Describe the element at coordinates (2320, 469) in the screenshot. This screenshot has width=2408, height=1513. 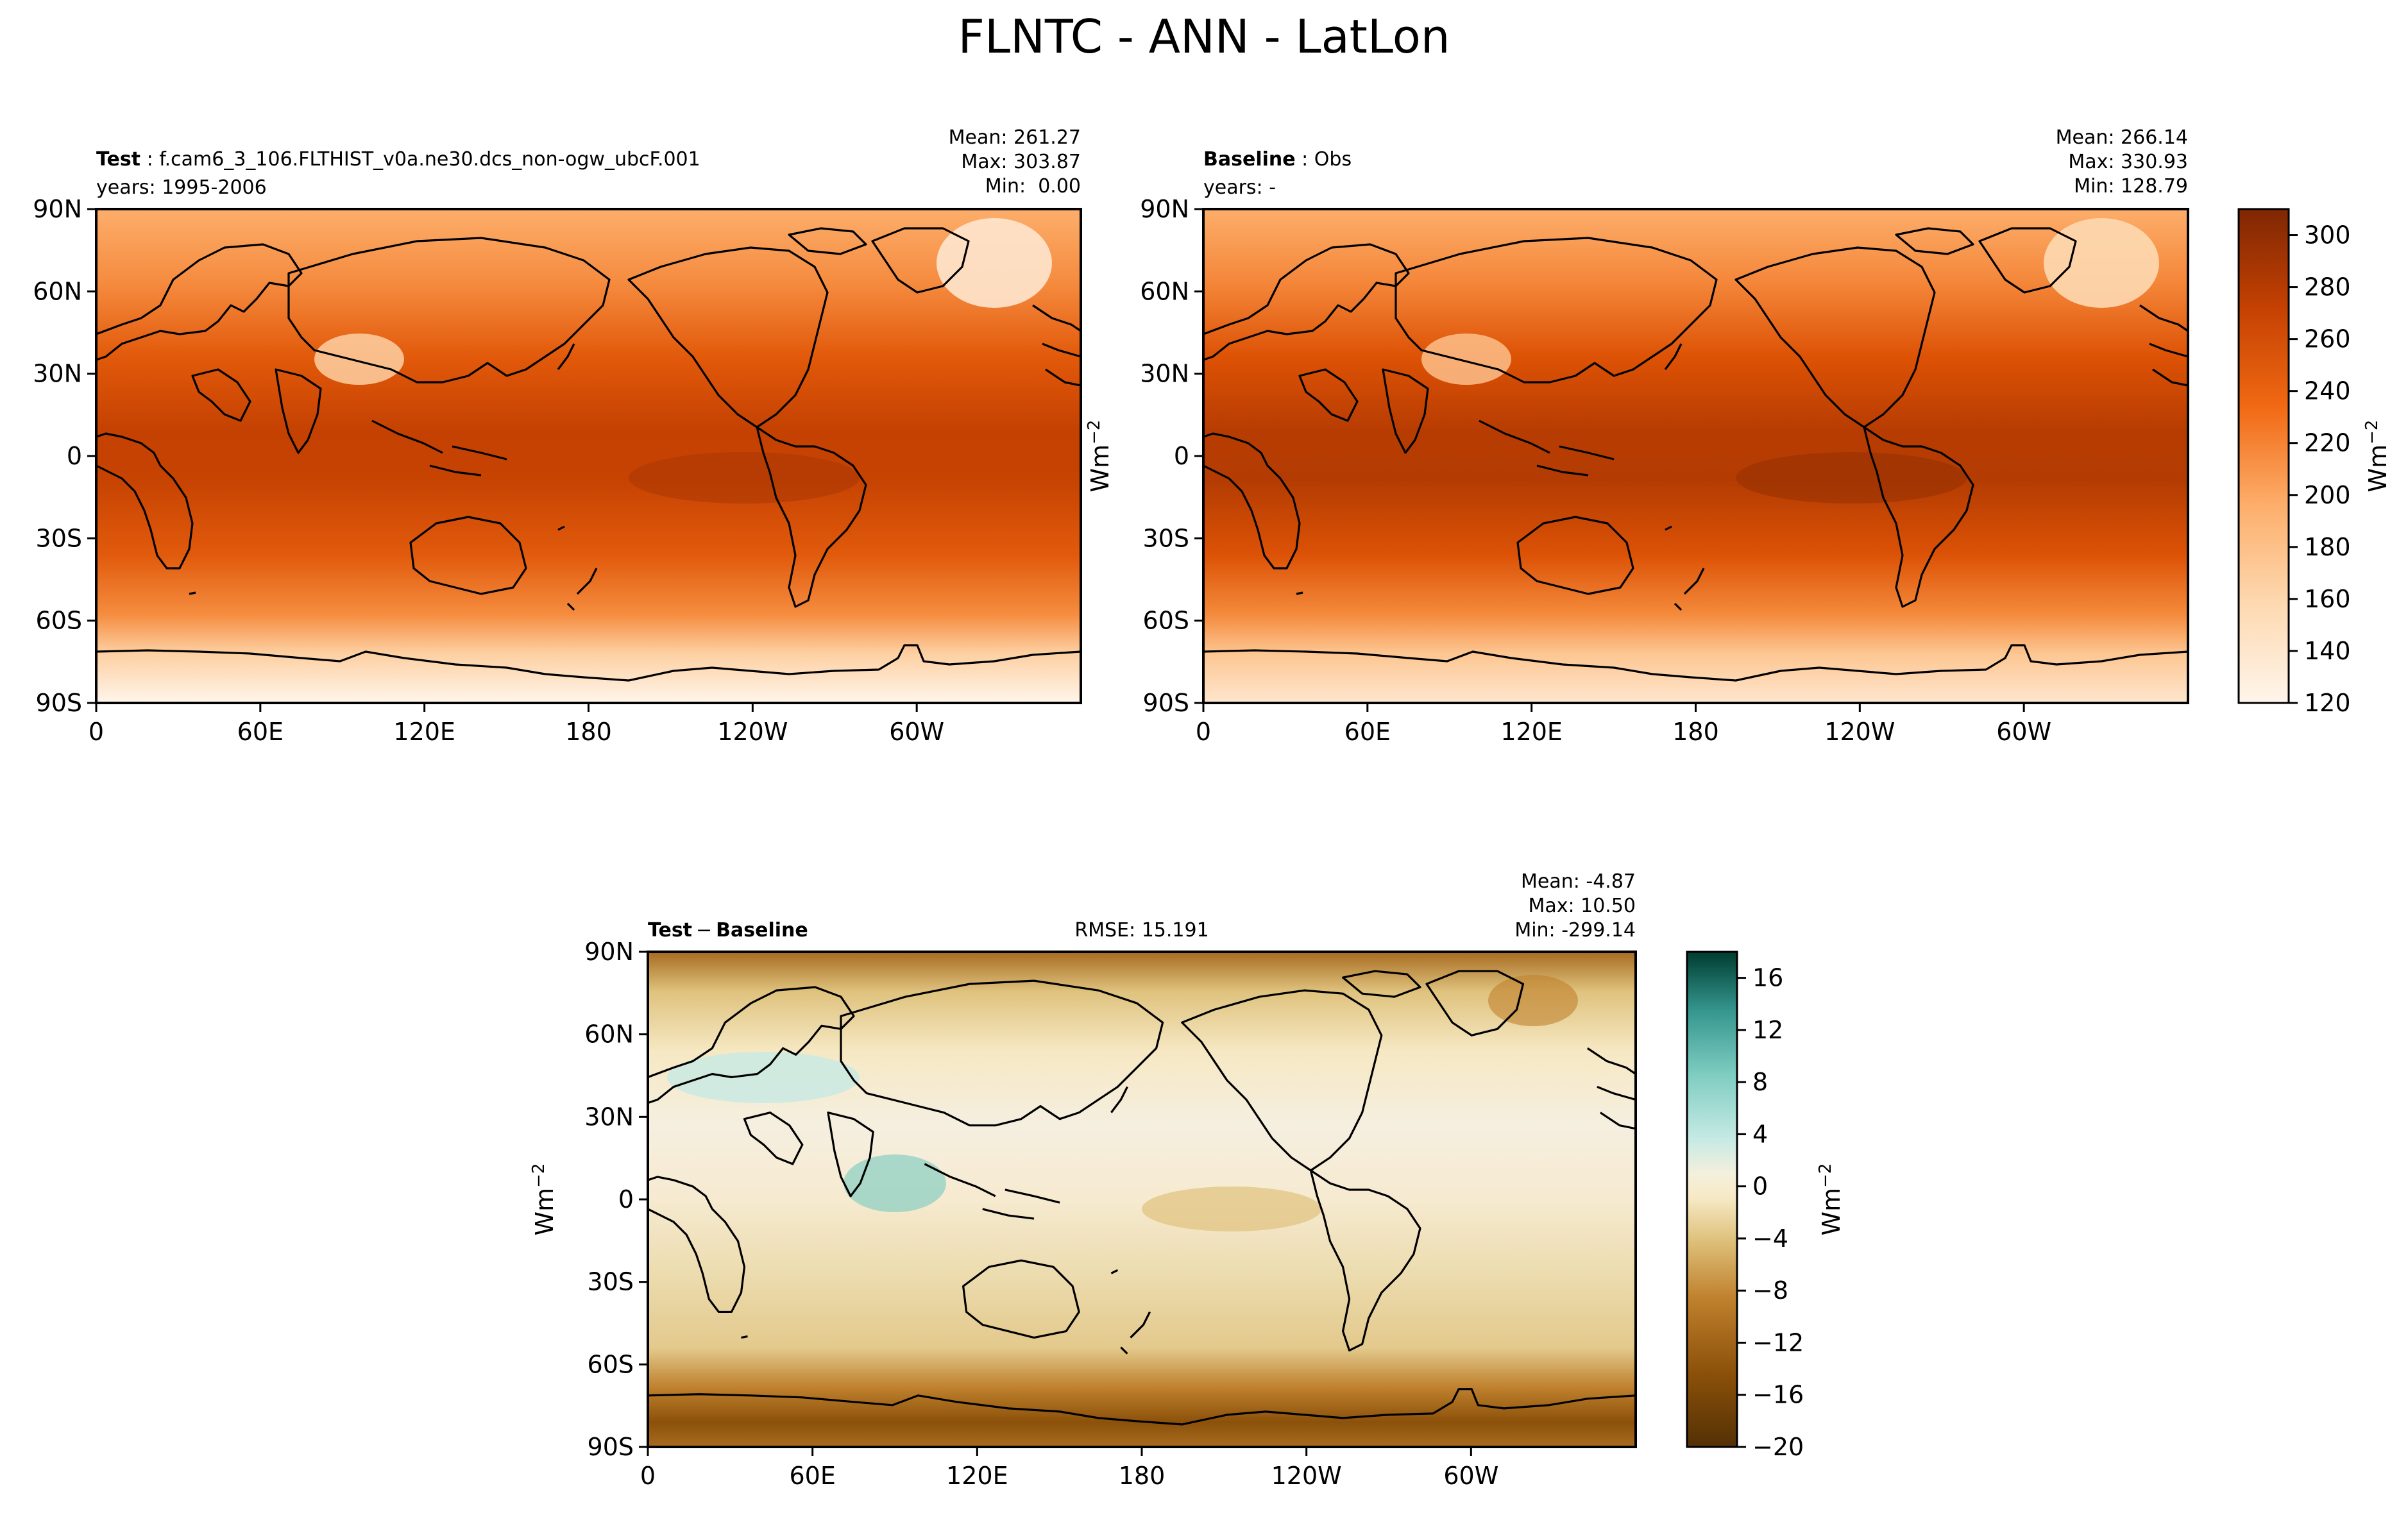
I see `colorbar-oranges-ticks: 120 140 160 180 200 220 240 260 280 300` at that location.